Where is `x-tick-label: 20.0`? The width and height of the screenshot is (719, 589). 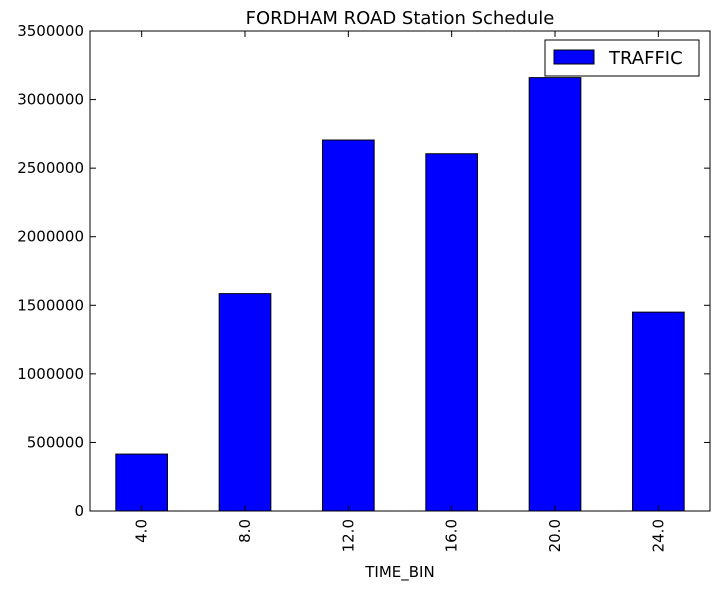 x-tick-label: 20.0 is located at coordinates (555, 535).